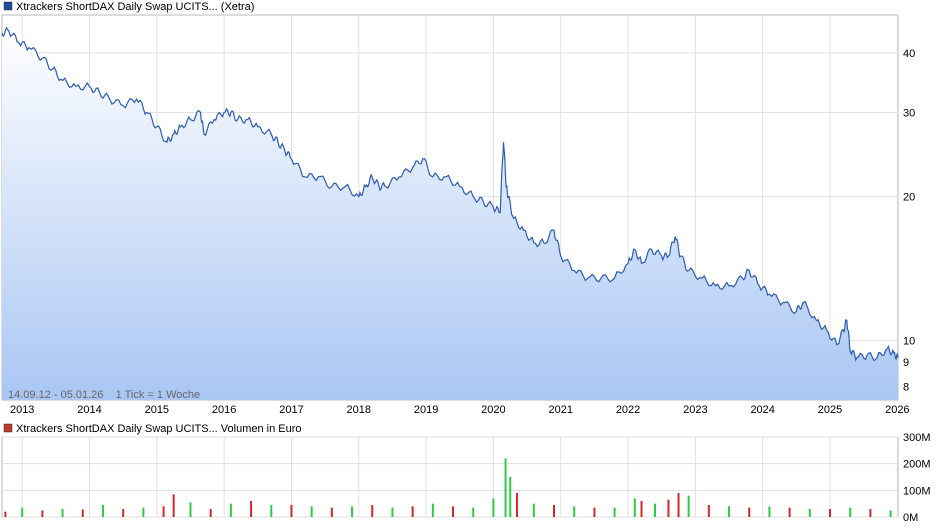  I want to click on price-y-tick-label: 20, so click(909, 198).